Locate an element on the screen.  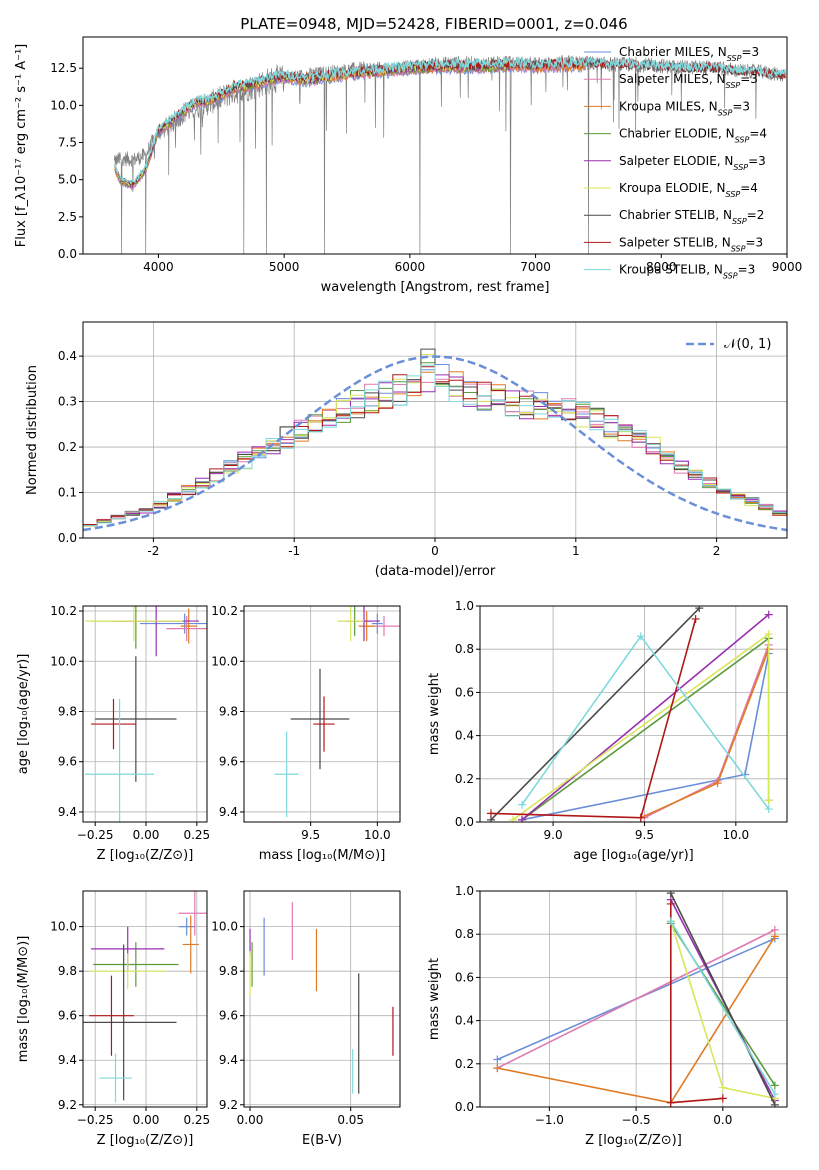
y-tick-label: 9.6 is located at coordinates (228, 1016).